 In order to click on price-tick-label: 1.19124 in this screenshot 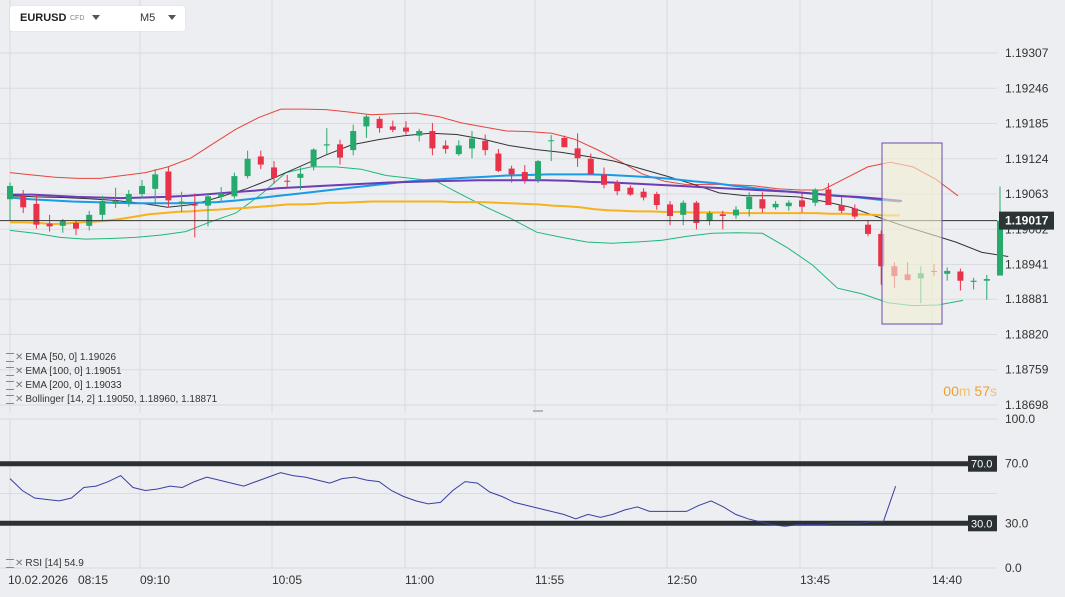, I will do `click(1027, 159)`.